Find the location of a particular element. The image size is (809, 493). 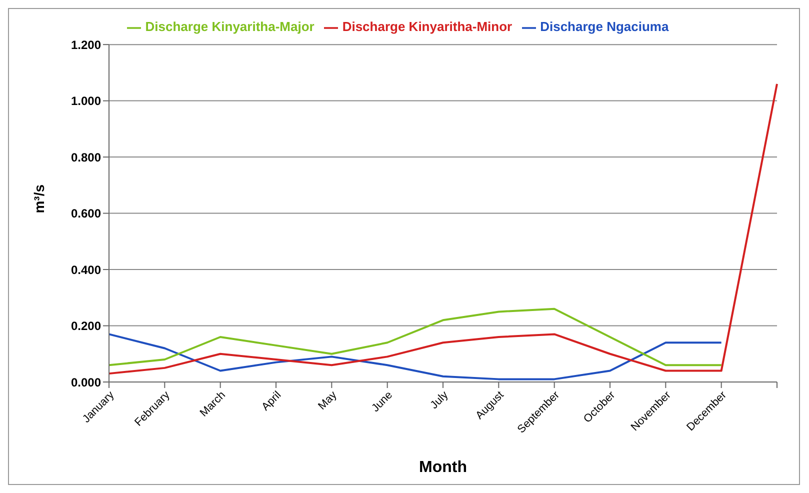

y-tick-label: 0.600 is located at coordinates (86, 213).